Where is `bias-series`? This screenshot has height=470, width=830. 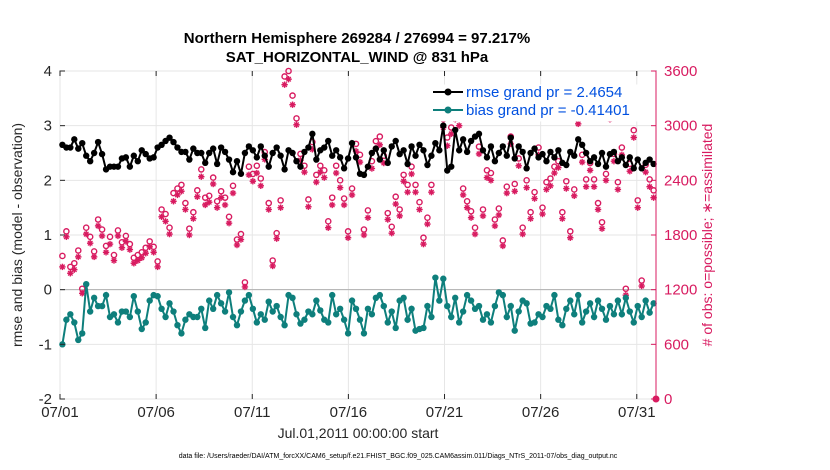
bias-series is located at coordinates (358, 311).